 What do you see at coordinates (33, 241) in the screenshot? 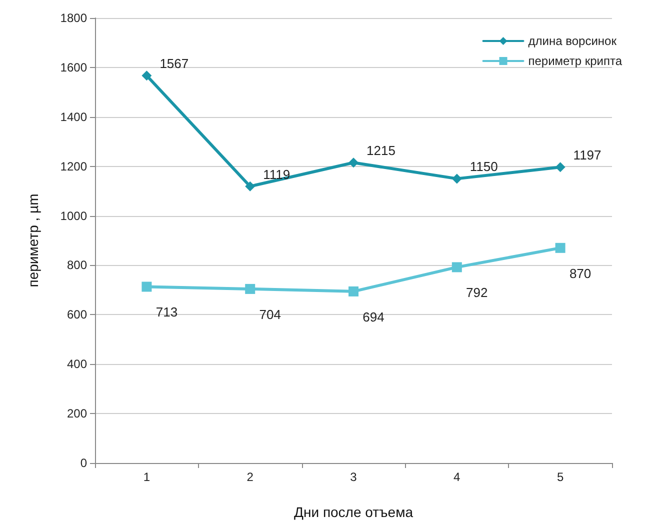
I see `y-axis-title: периметр , µm` at bounding box center [33, 241].